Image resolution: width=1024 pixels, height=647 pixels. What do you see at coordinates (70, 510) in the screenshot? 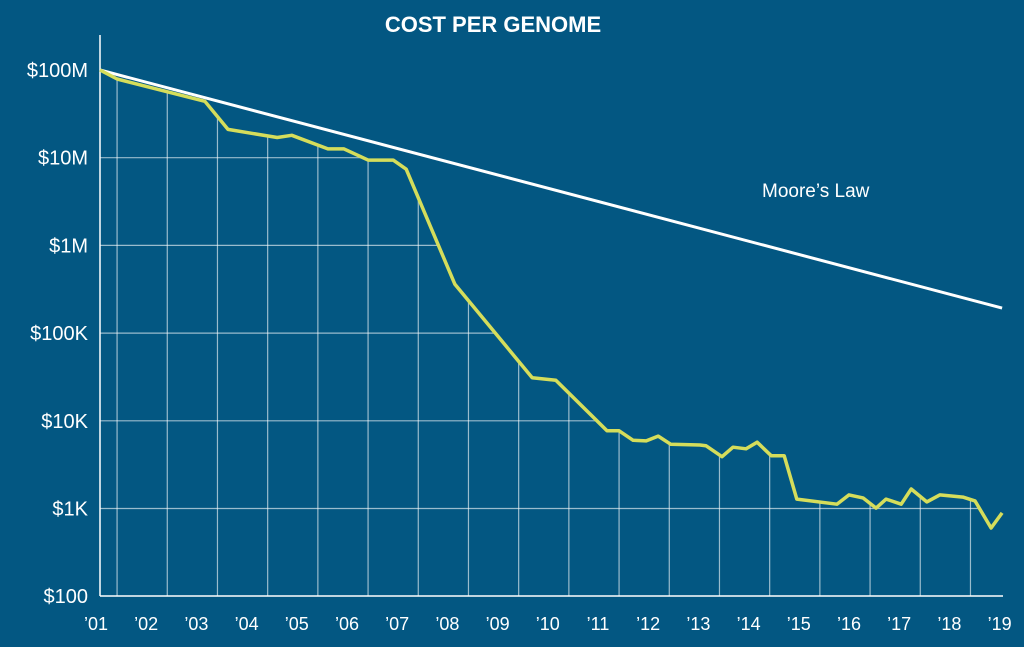
I see `y-tick-label: $1K` at bounding box center [70, 510].